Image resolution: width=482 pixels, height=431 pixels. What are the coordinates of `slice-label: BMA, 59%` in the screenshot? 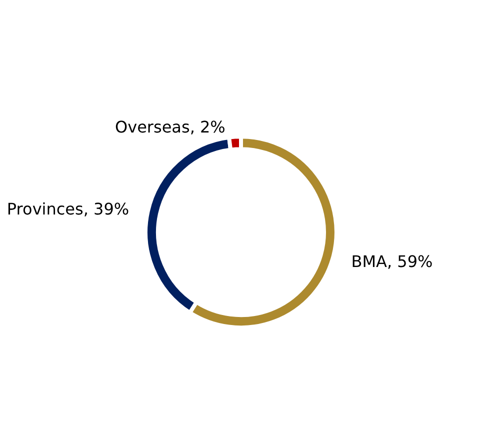 It's located at (392, 262).